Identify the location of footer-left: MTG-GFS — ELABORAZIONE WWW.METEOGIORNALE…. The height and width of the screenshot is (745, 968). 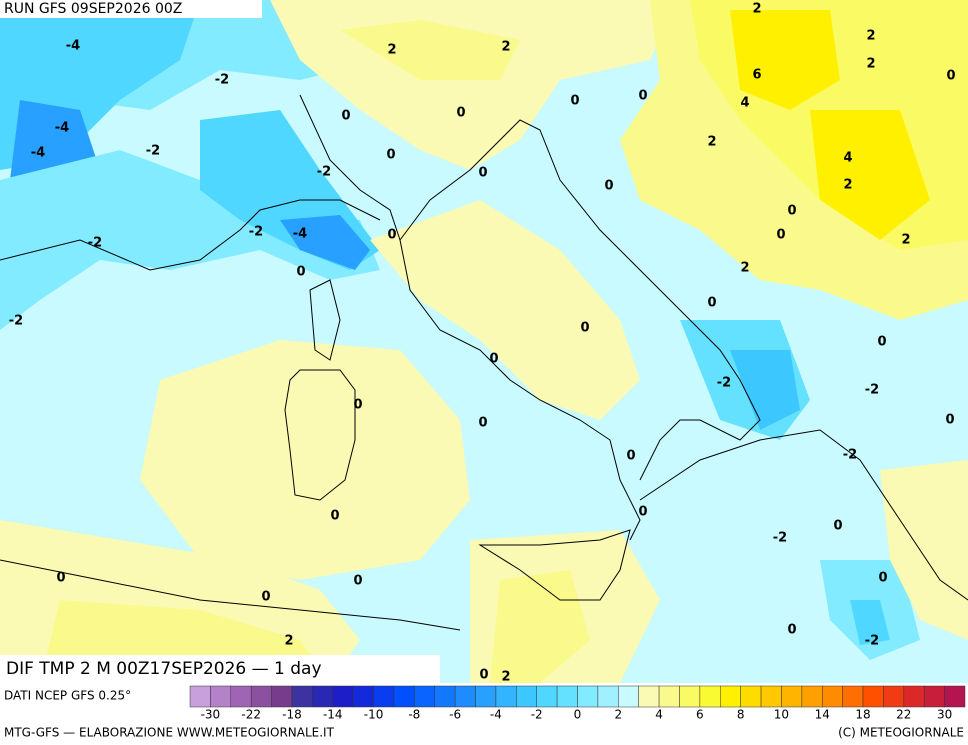
(169, 733).